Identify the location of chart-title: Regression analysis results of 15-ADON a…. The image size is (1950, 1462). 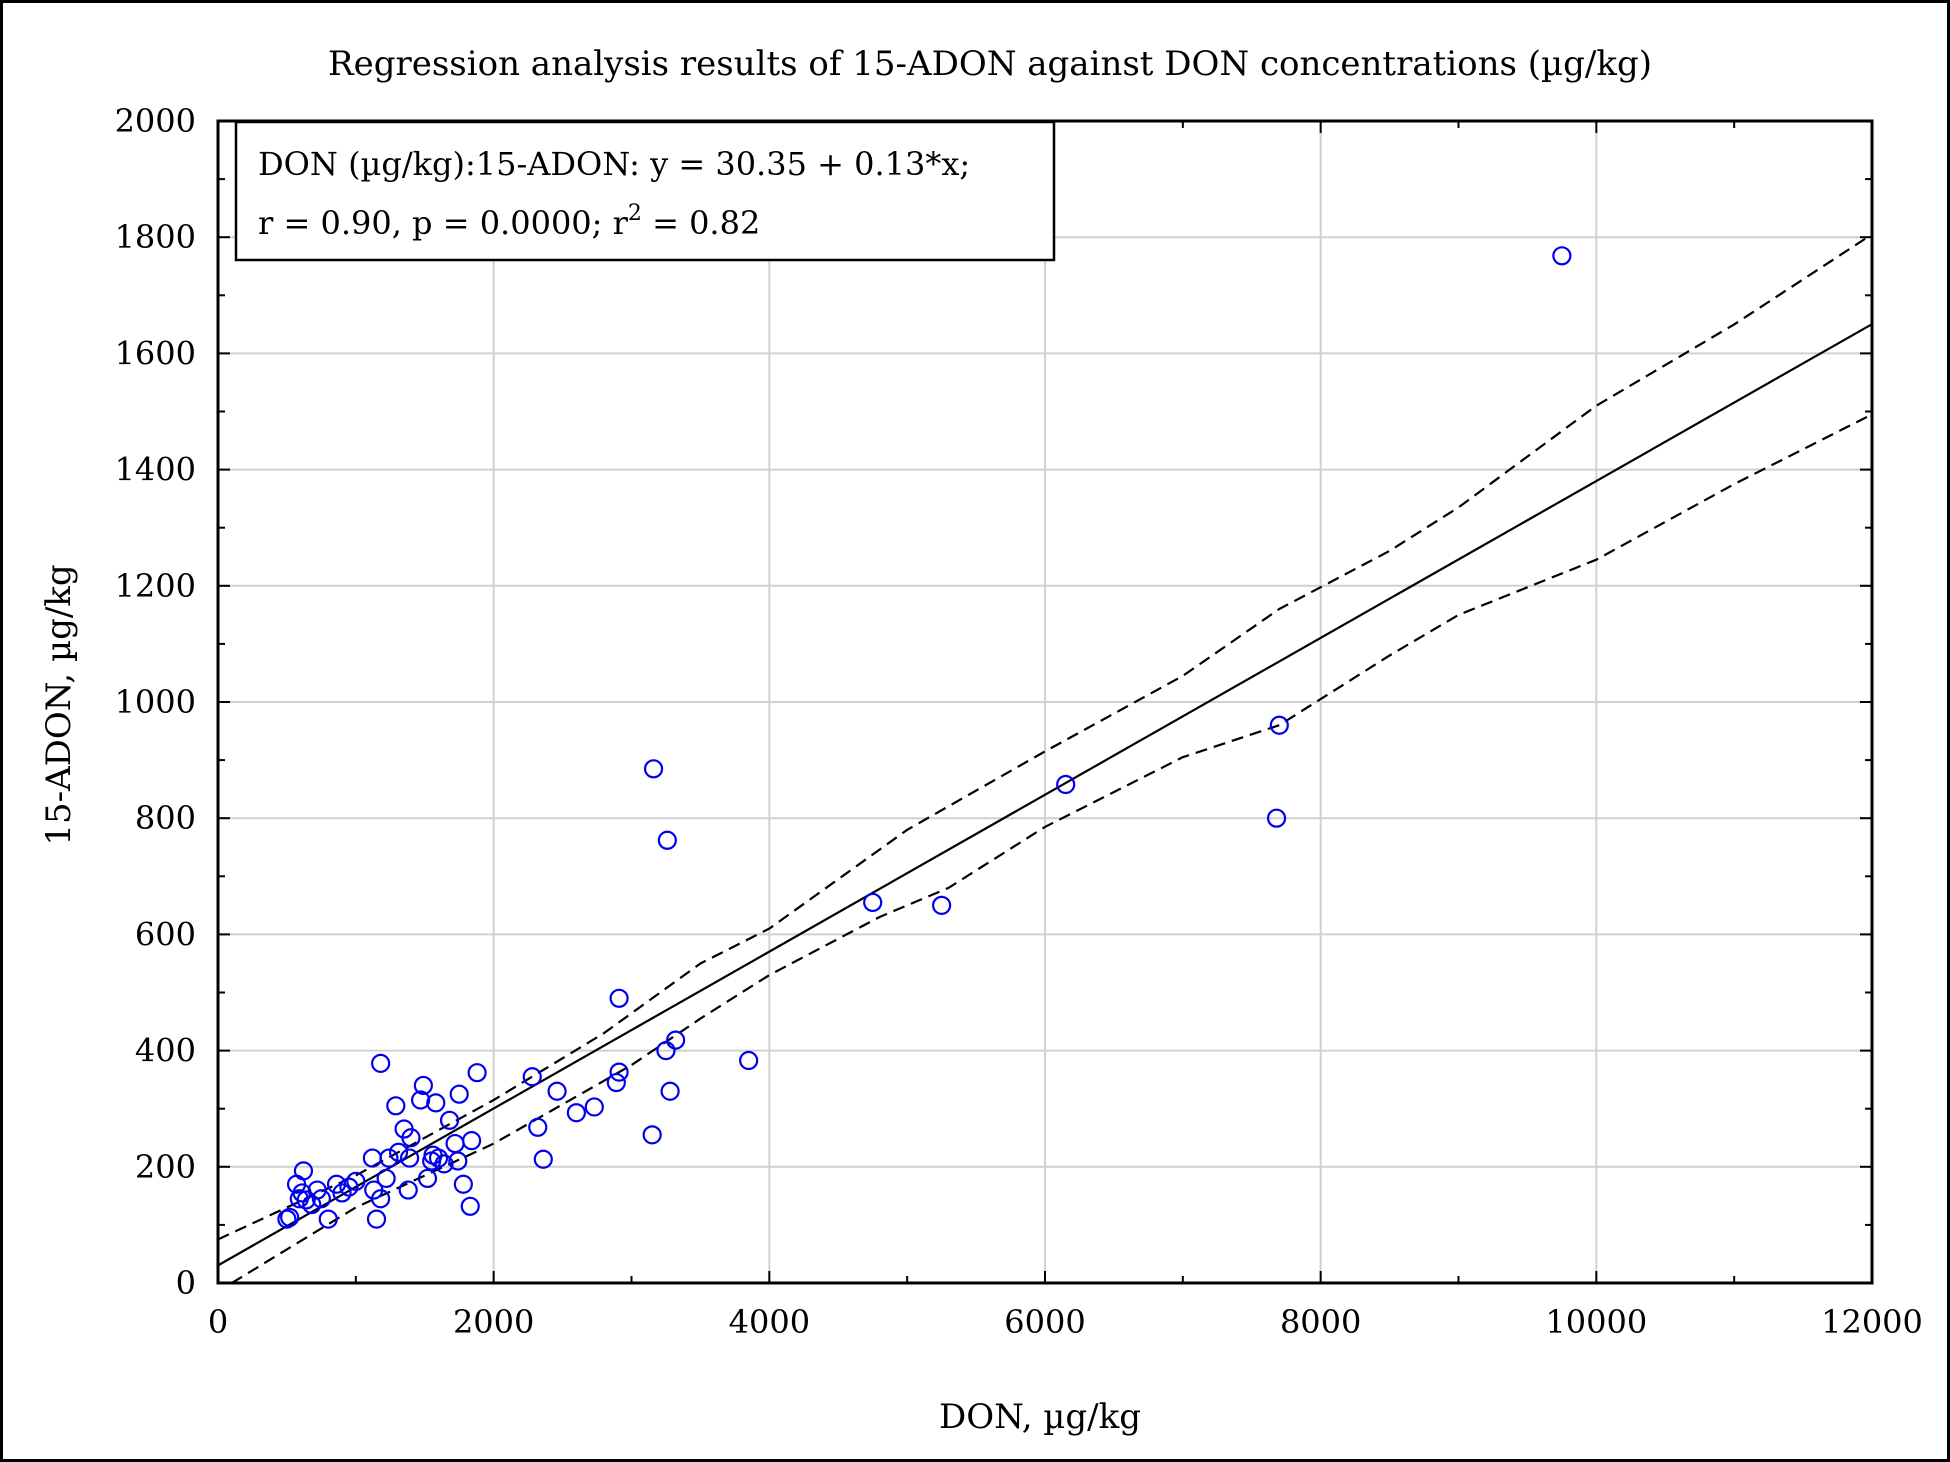
(990, 64).